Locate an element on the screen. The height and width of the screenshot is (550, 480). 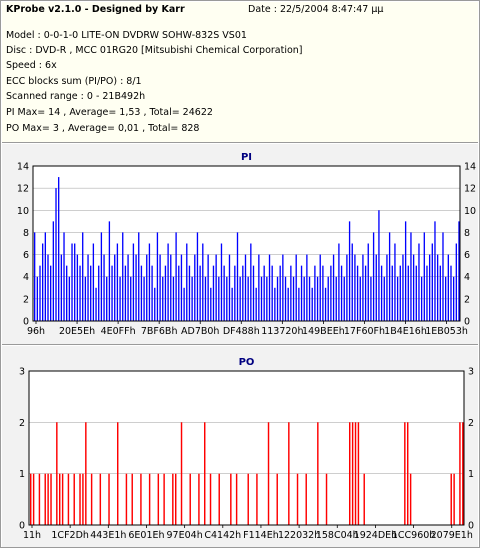
y-tick-label: 0 is located at coordinates (26, 322).